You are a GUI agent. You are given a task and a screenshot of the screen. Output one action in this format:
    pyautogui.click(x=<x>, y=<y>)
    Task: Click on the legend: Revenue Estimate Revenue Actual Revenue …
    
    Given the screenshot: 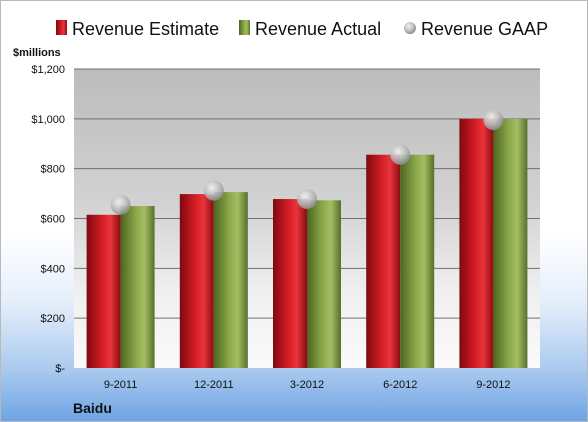 What is the action you would take?
    pyautogui.click(x=302, y=29)
    